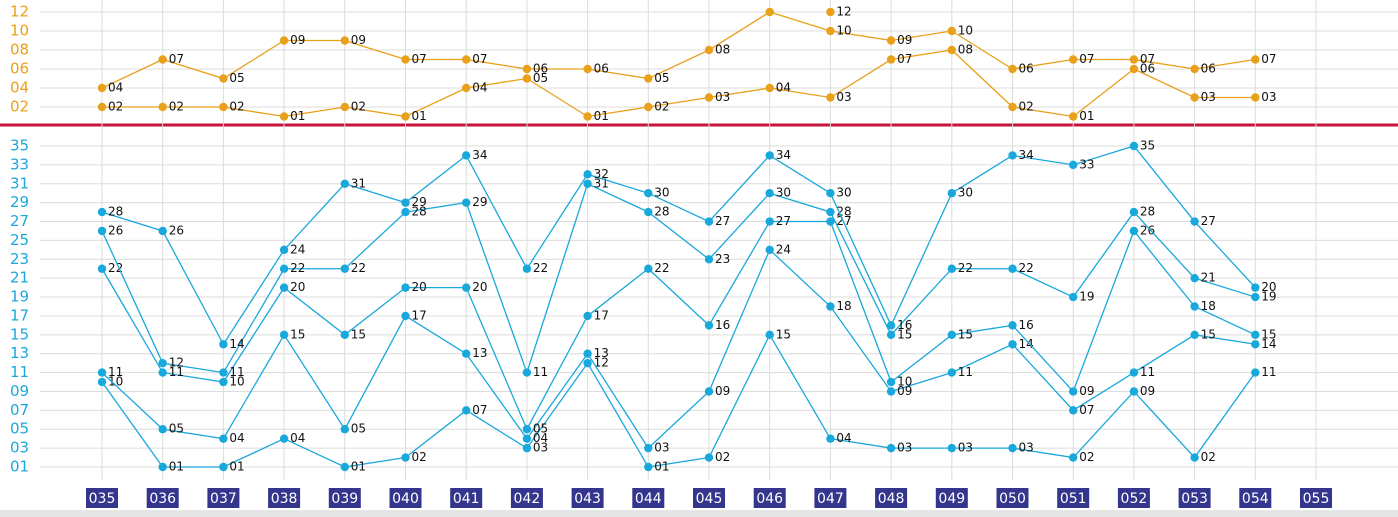 Image resolution: width=1398 pixels, height=517 pixels. I want to click on footer-bar, so click(699, 513).